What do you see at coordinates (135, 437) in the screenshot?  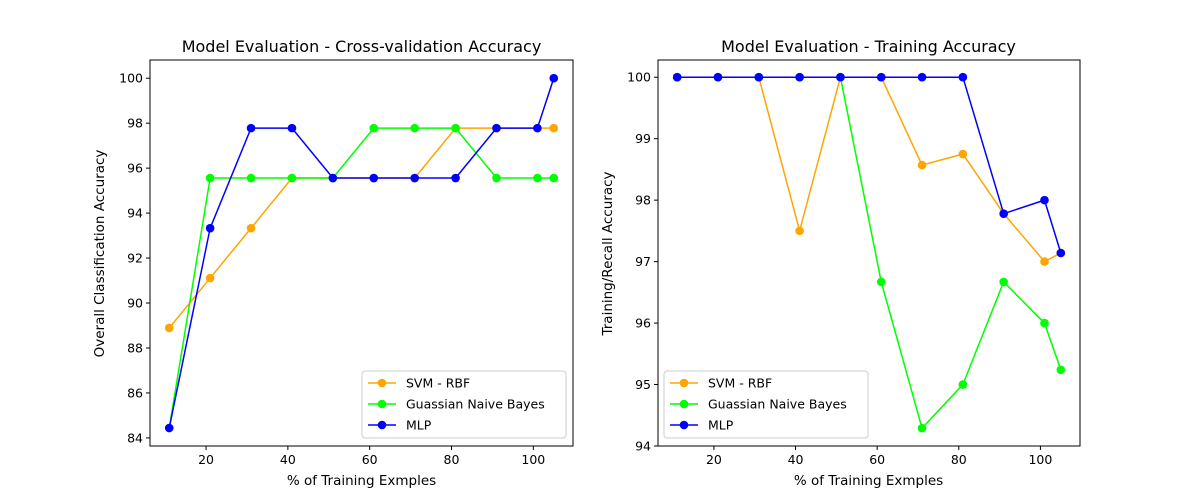 I see `y-tick-label: 84` at bounding box center [135, 437].